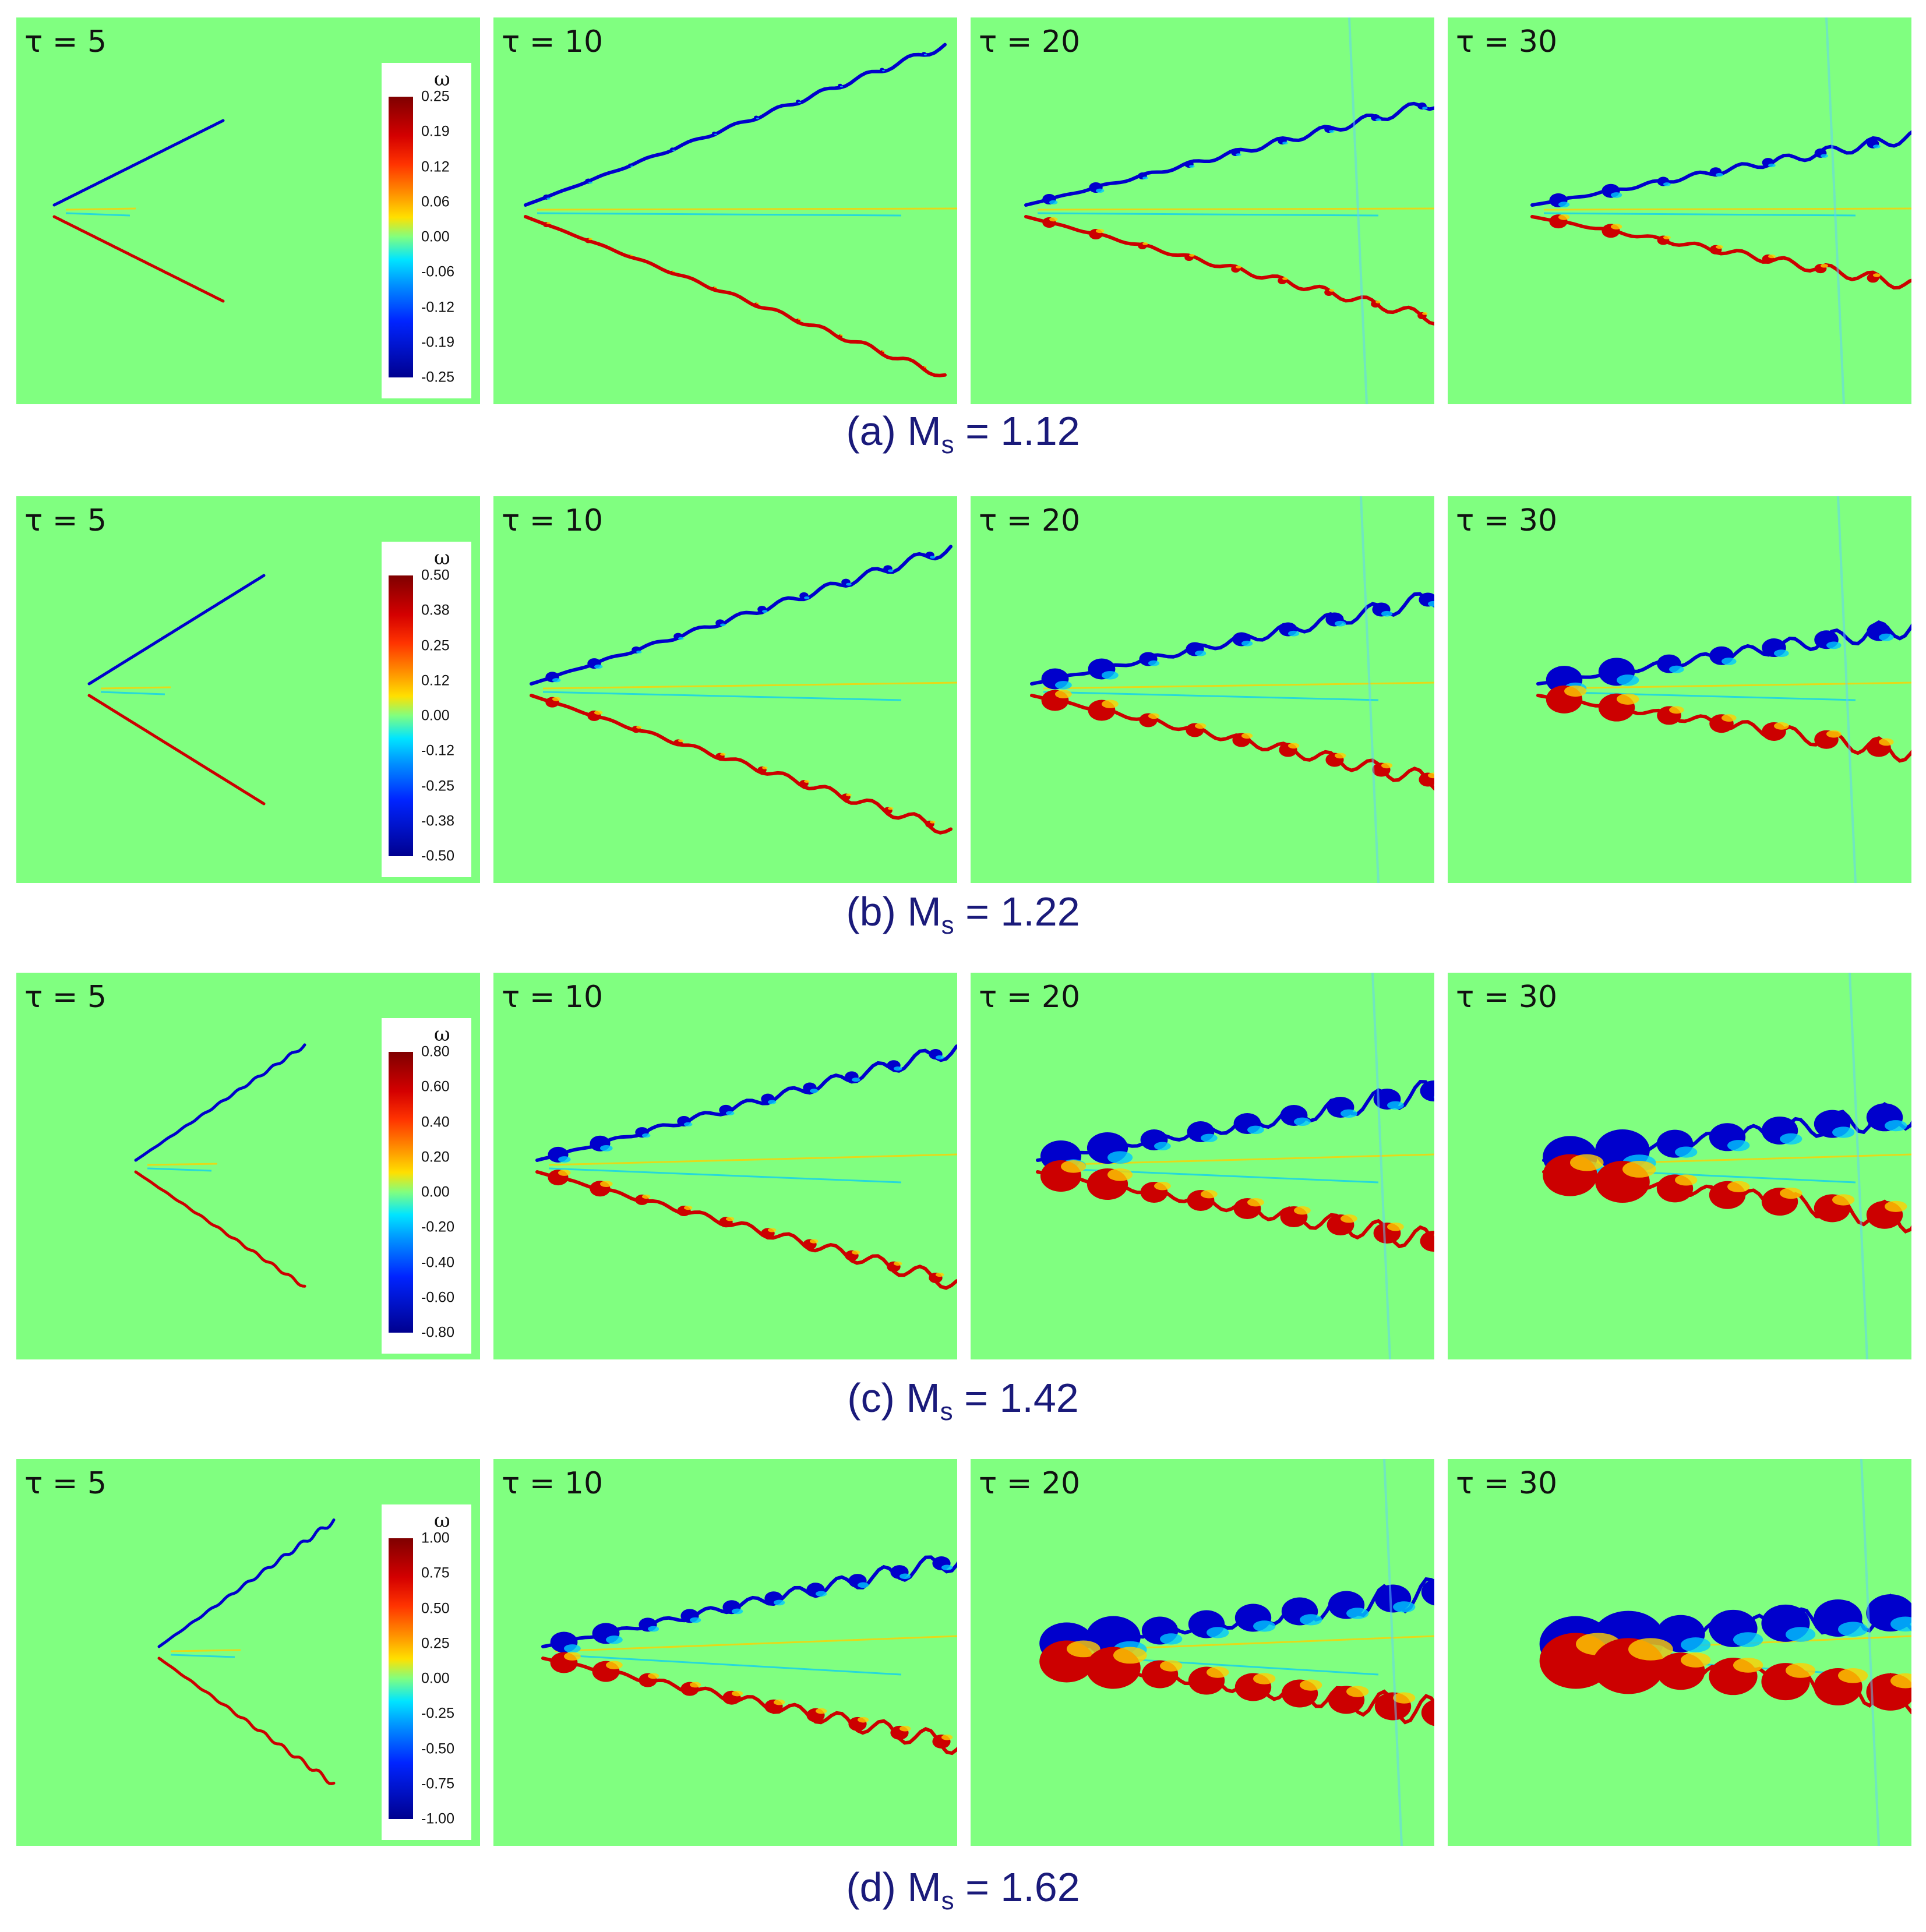 The width and height of the screenshot is (1926, 1932). What do you see at coordinates (963, 1890) in the screenshot?
I see `row-caption: (d) Ms = 1.62` at bounding box center [963, 1890].